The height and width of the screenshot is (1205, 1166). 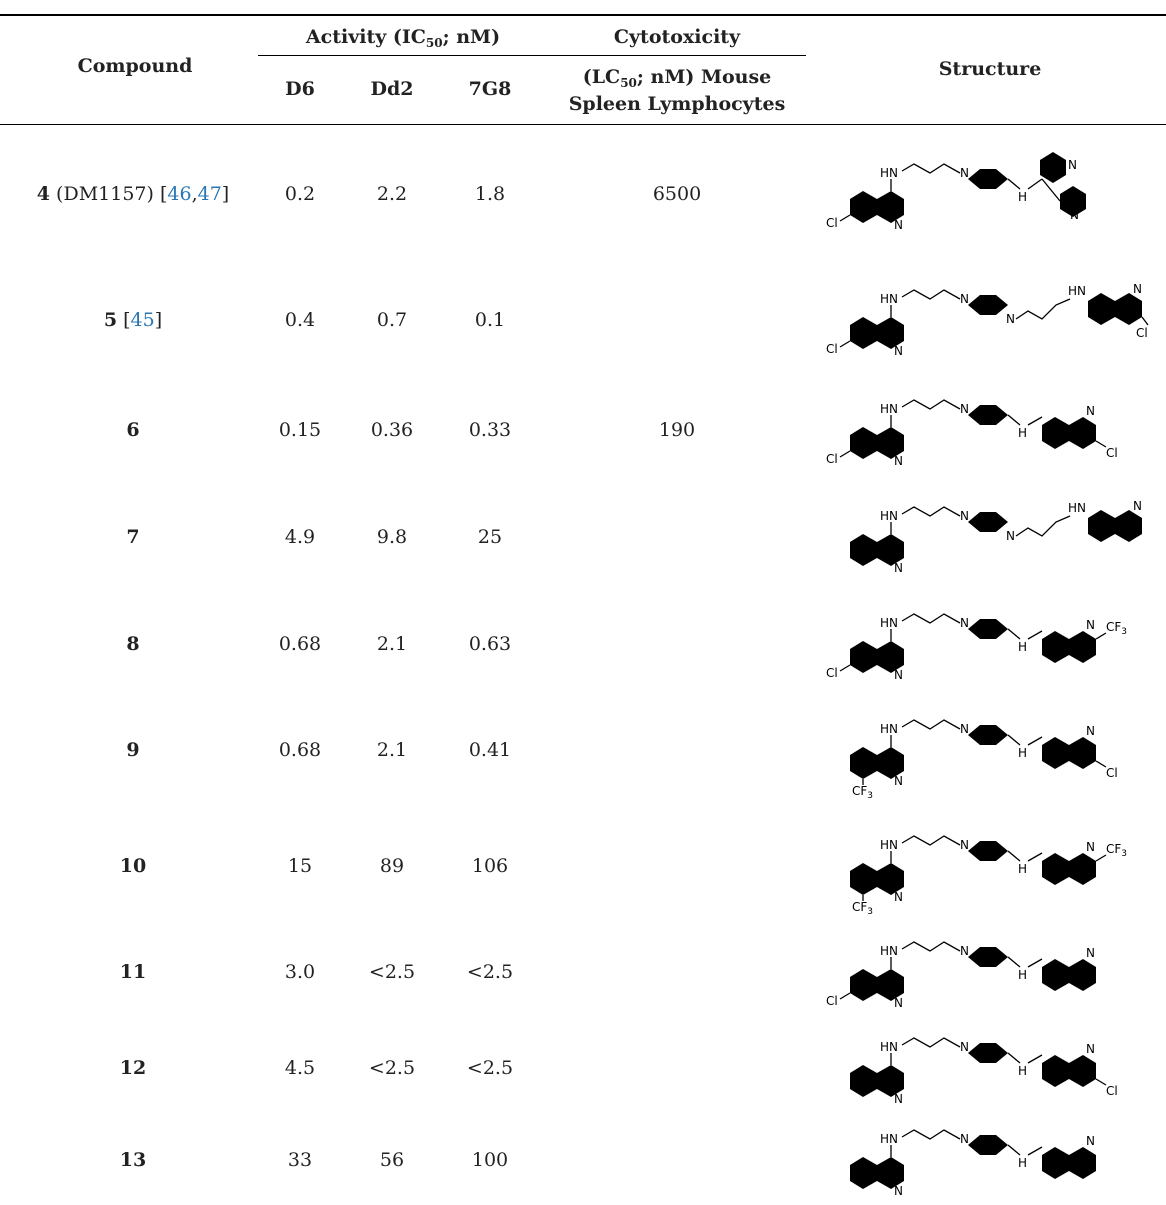 What do you see at coordinates (158, 320) in the screenshot?
I see `compound-ref-close: ]` at bounding box center [158, 320].